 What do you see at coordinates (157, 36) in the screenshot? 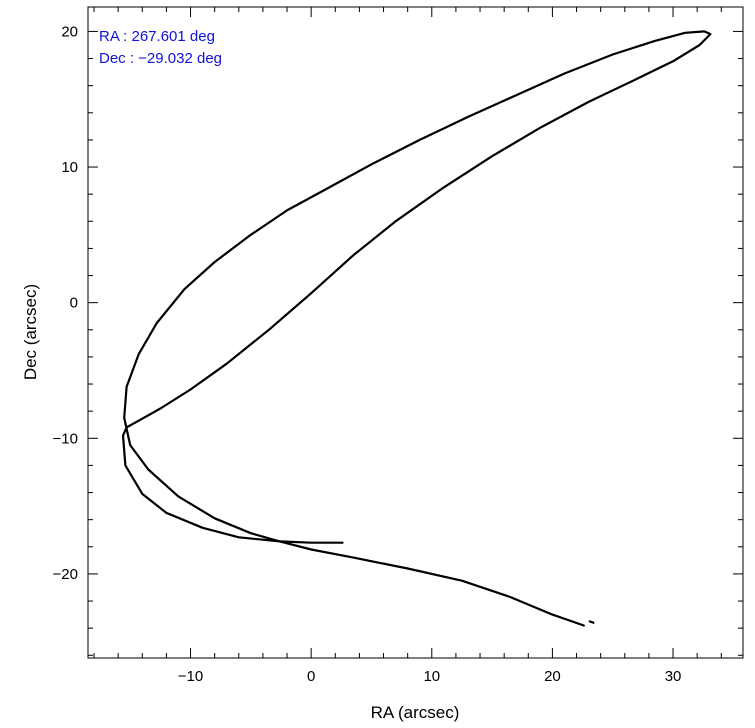
I see `ra-annotation: RA : 267.601 deg` at bounding box center [157, 36].